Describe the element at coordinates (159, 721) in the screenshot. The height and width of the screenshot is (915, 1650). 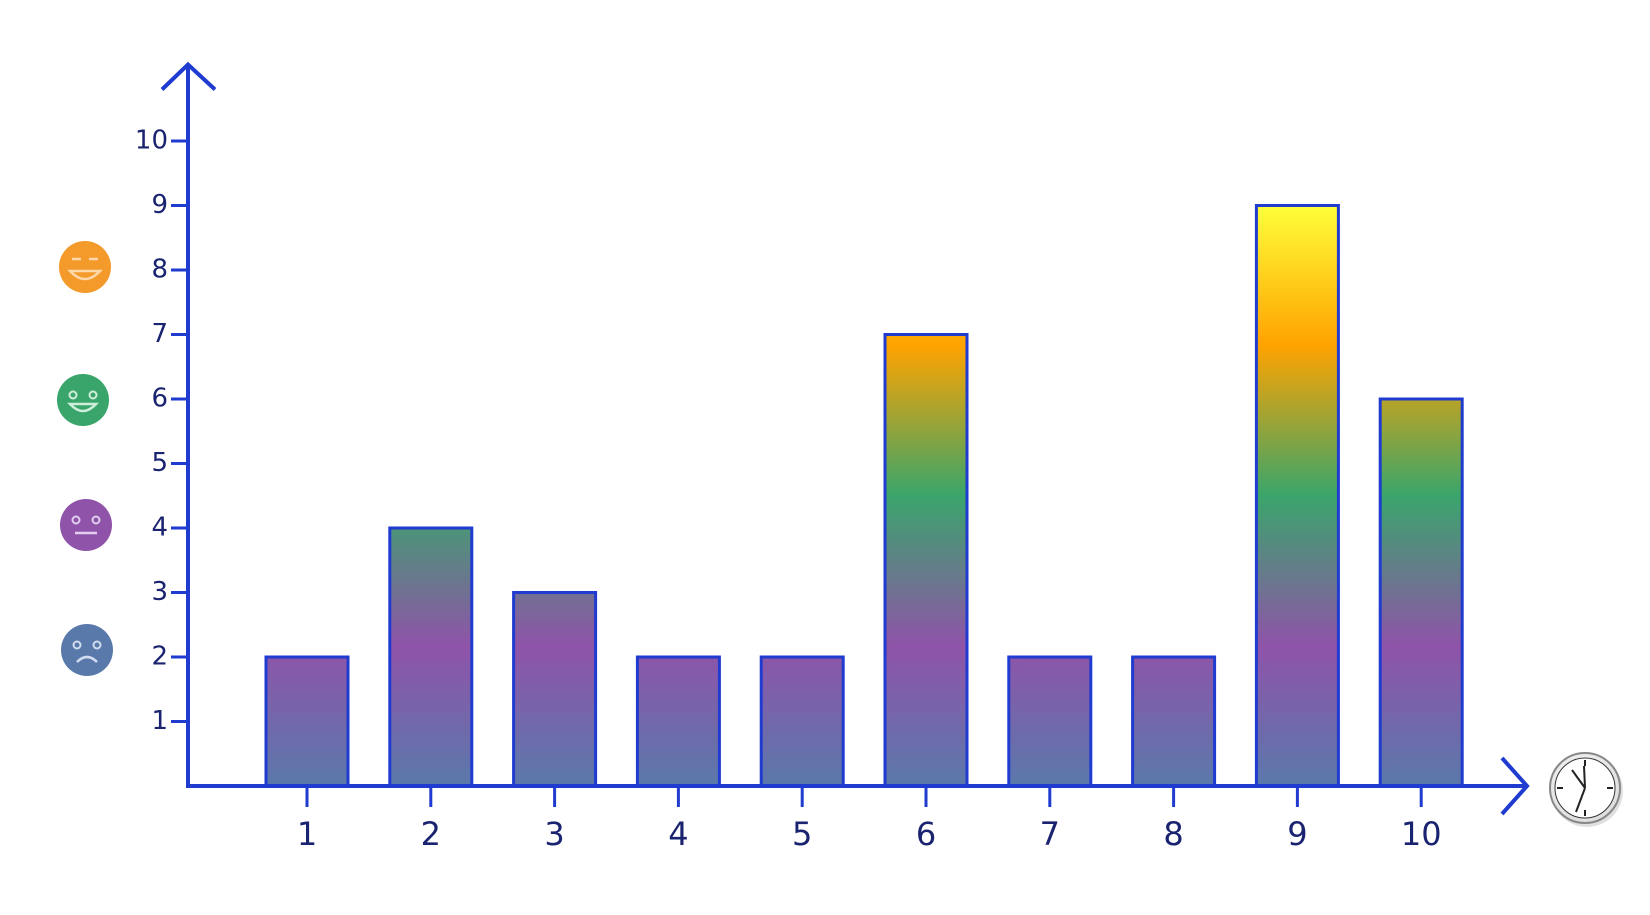
I see `y-tick-label: 1` at that location.